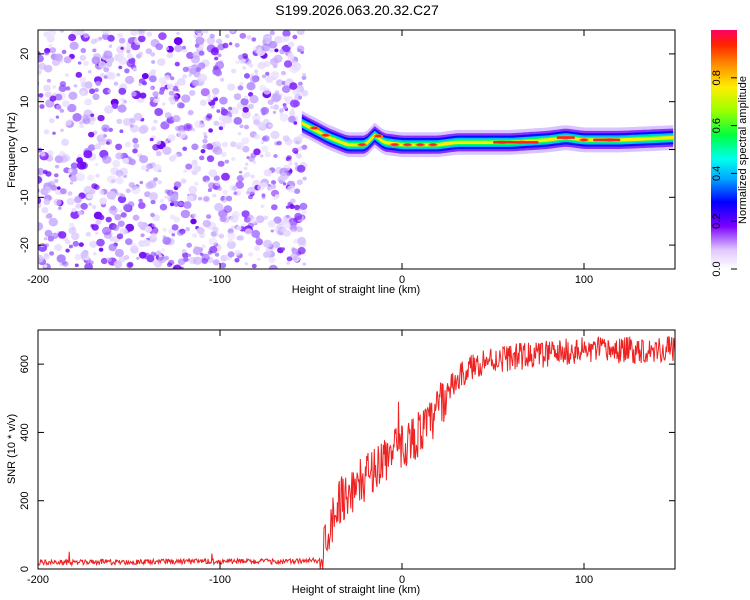  What do you see at coordinates (402, 580) in the screenshot?
I see `x-tick-label: 0` at bounding box center [402, 580].